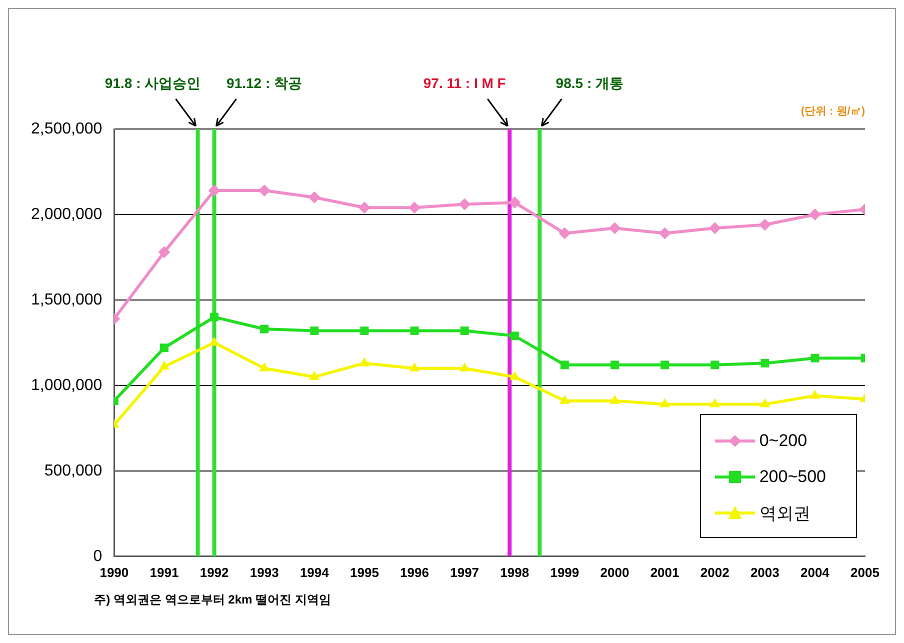 Image resolution: width=904 pixels, height=643 pixels. Describe the element at coordinates (214, 572) in the screenshot. I see `x-tick-label: 1992` at that location.